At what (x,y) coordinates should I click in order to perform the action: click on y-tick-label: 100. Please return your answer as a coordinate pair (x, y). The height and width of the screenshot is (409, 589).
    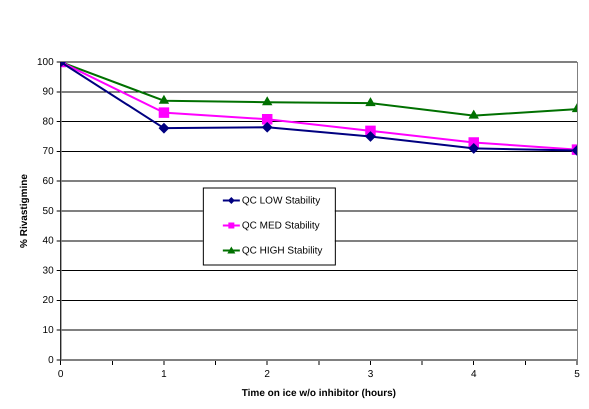
    Looking at the image, I should click on (45, 62).